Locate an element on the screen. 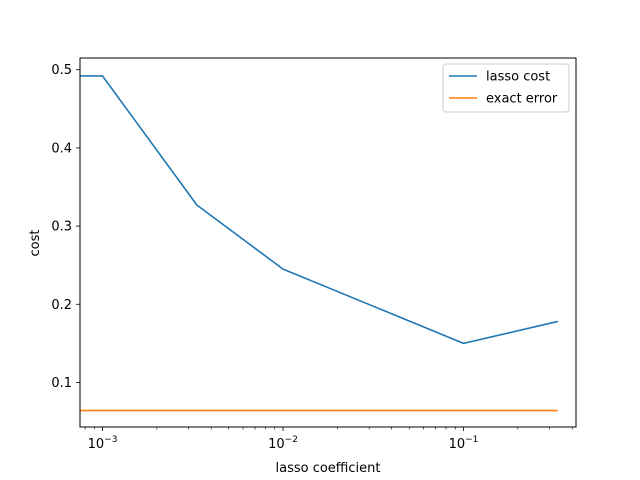 This screenshot has height=480, width=640. x-axis-label: lasso coefficient is located at coordinates (328, 468).